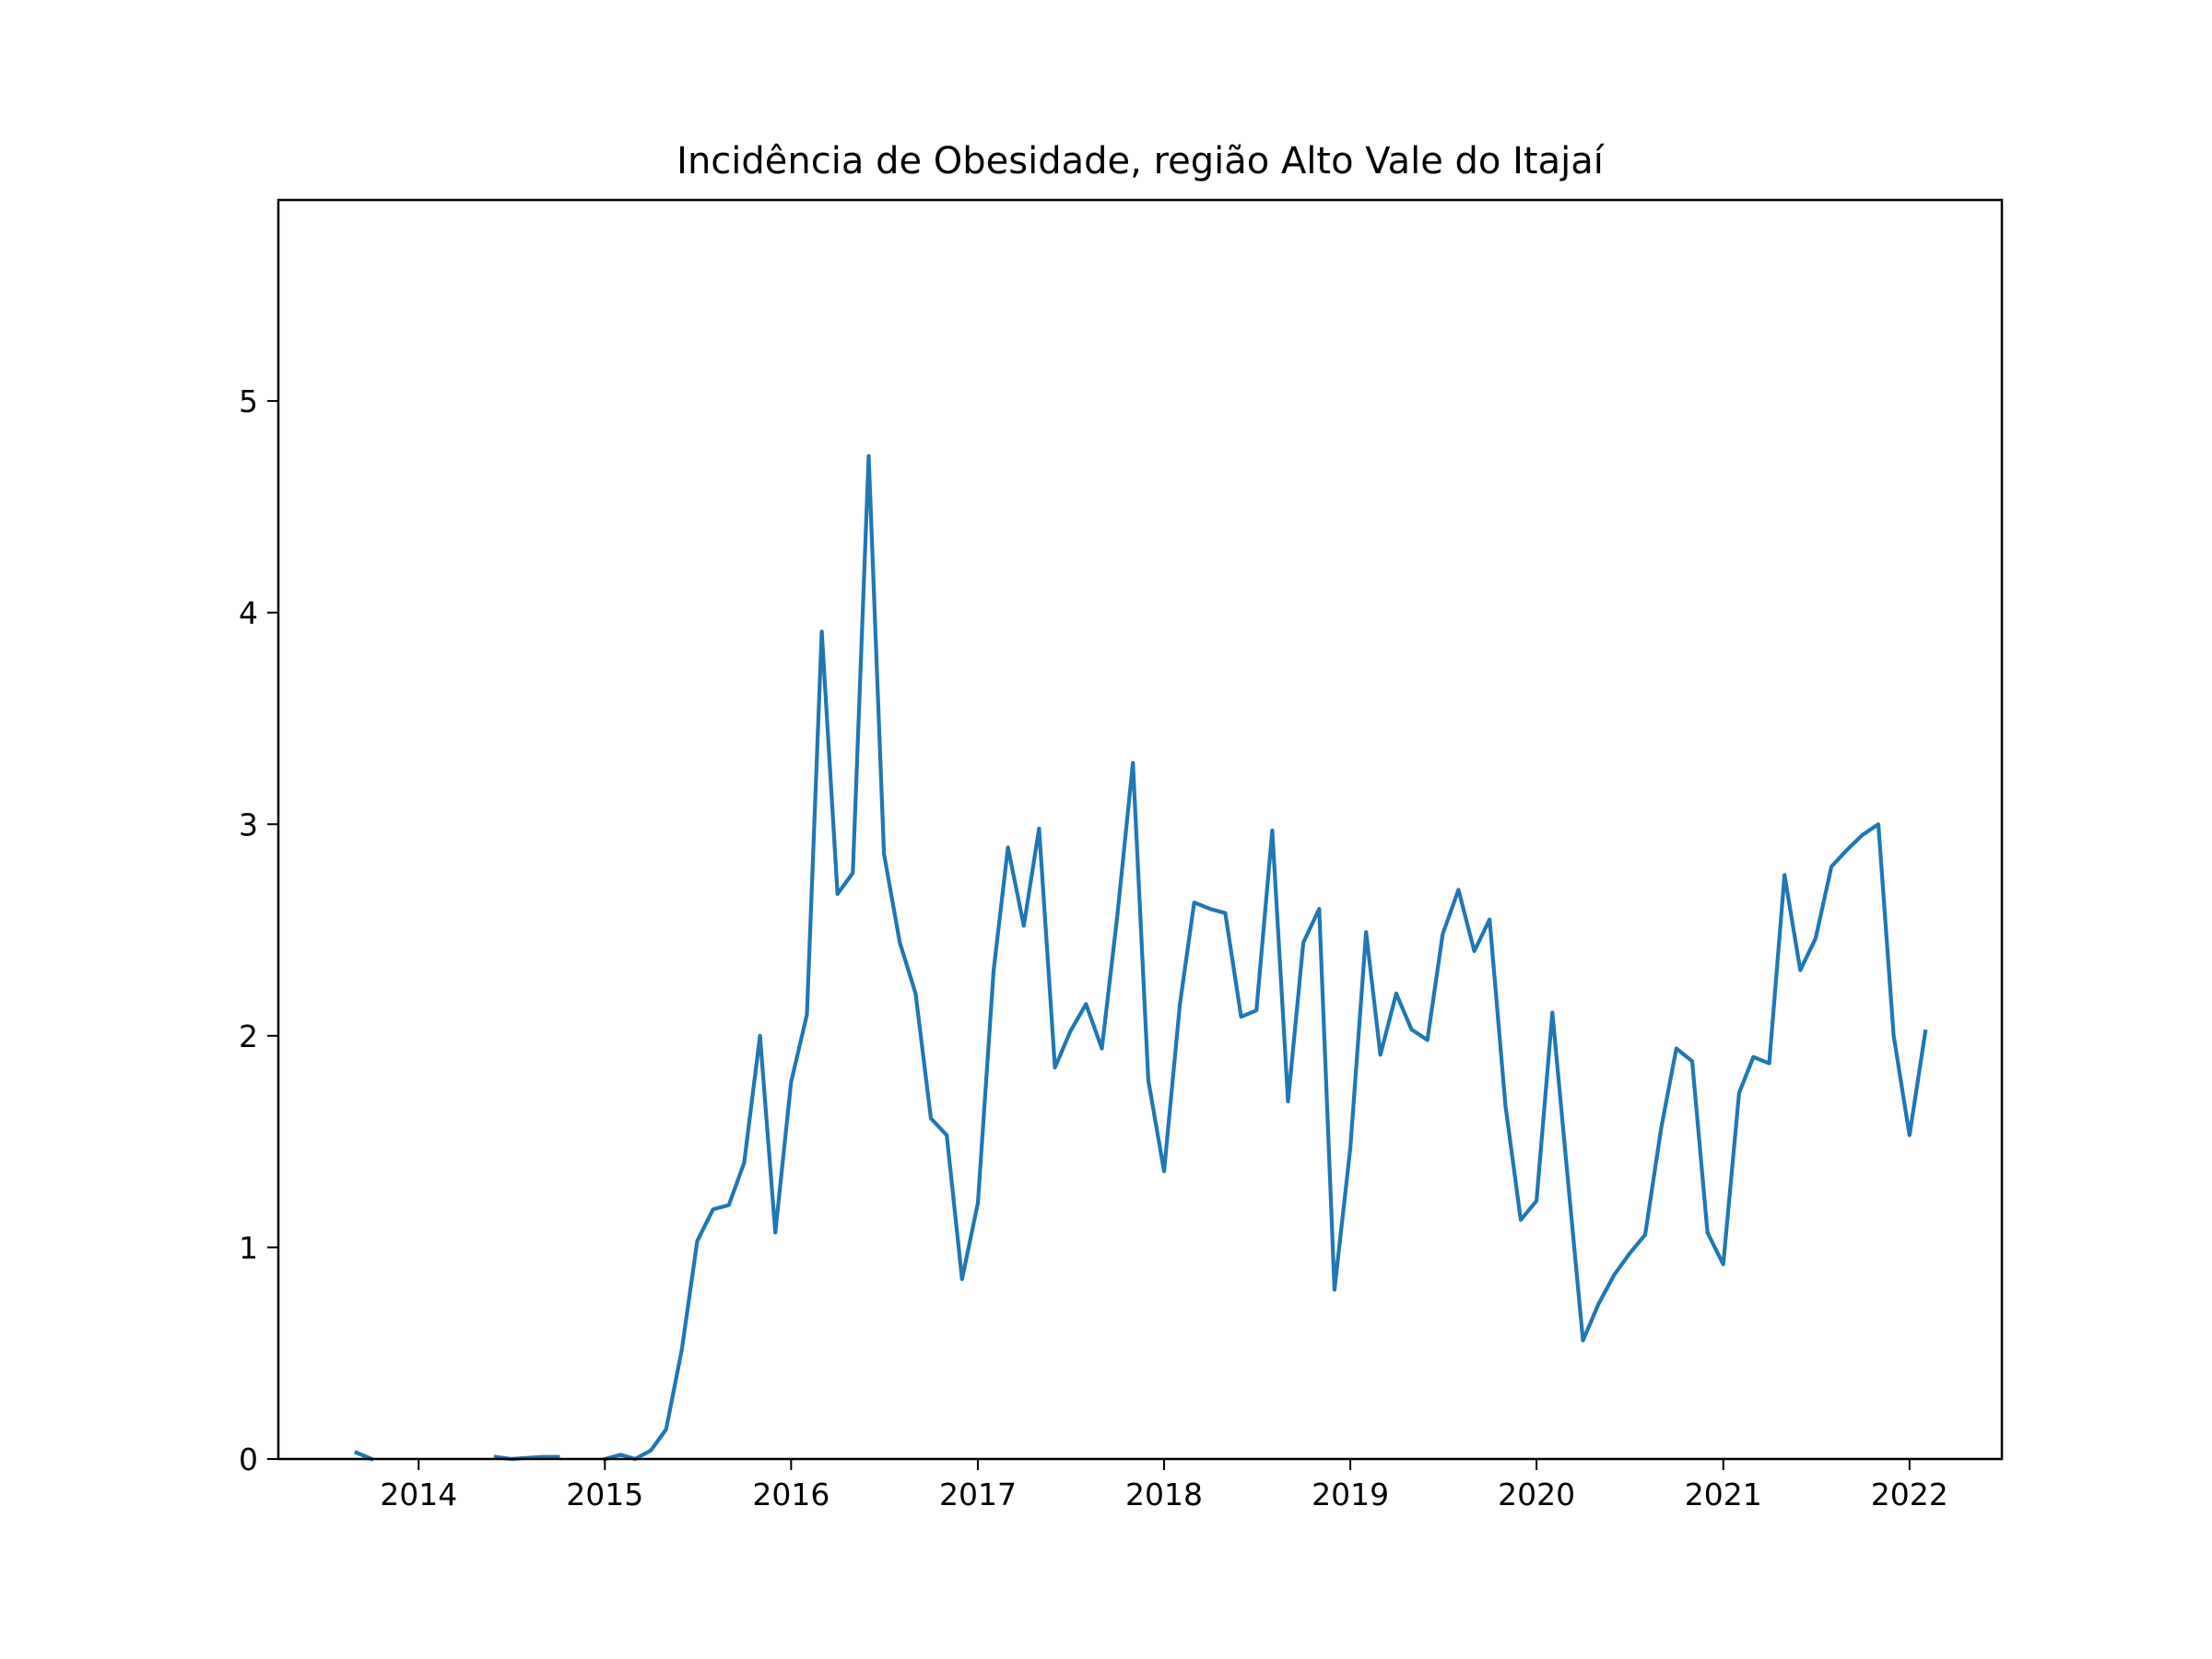  Describe the element at coordinates (418, 1494) in the screenshot. I see `x-tick-label: 2014` at that location.